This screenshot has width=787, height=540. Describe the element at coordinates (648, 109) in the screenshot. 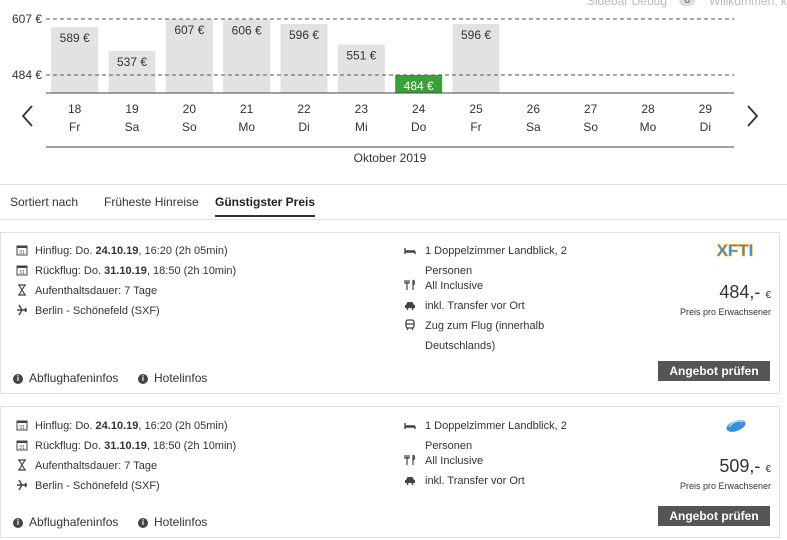

I see `day-number-label: 28` at that location.